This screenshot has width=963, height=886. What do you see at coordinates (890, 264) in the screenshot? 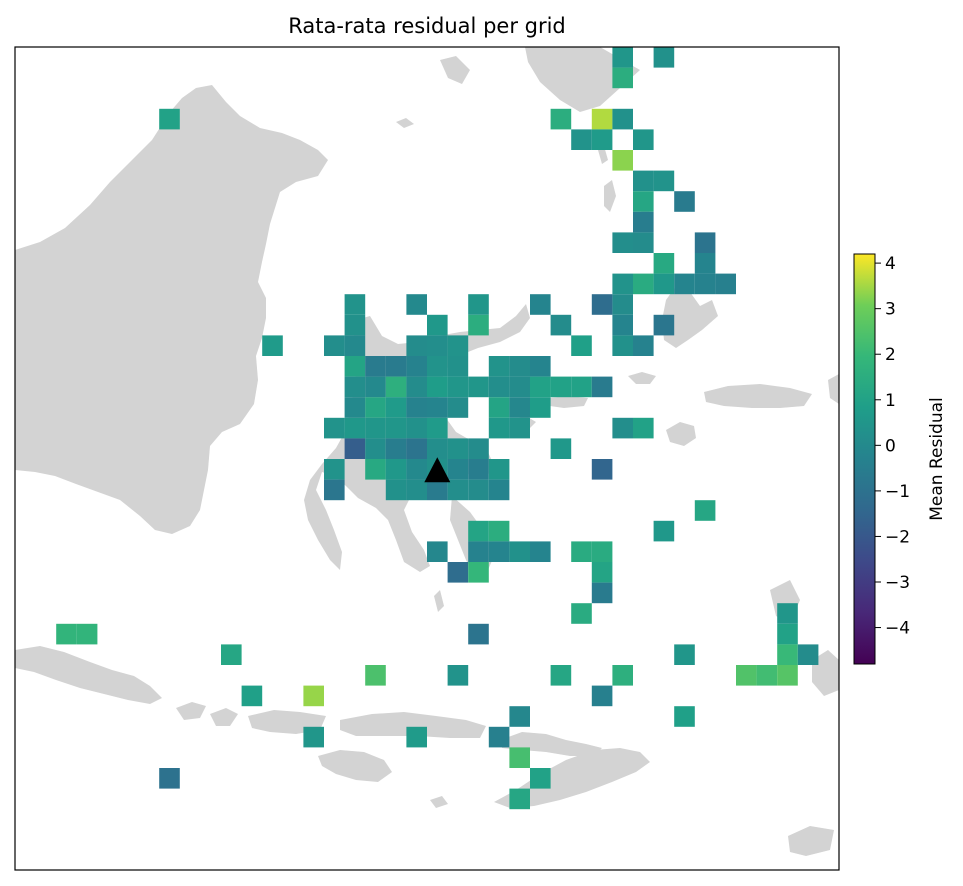
I see `colorbar-tick-label: 4` at bounding box center [890, 264].